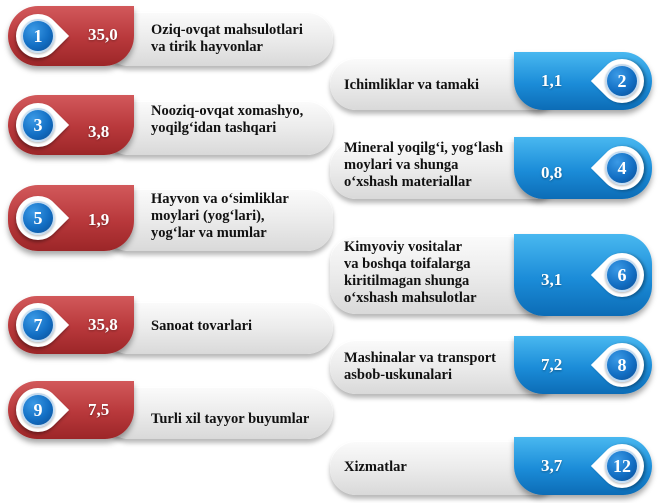 This screenshot has height=503, width=660. What do you see at coordinates (99, 409) in the screenshot?
I see `value-text: 7,5` at bounding box center [99, 409].